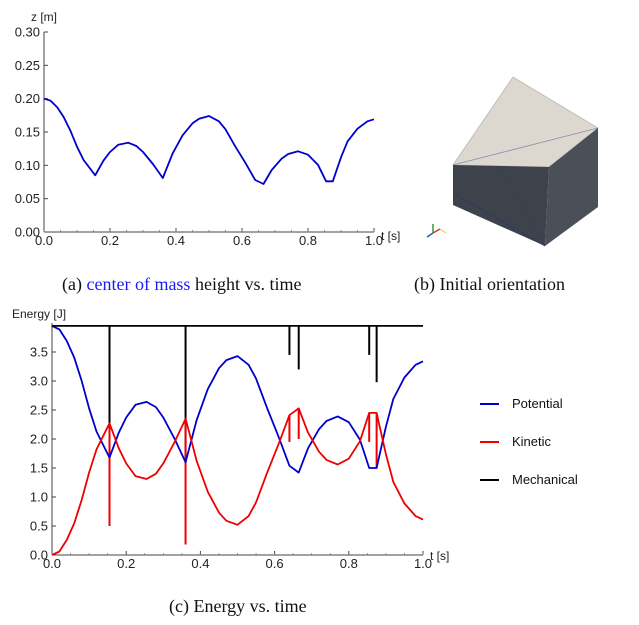  What do you see at coordinates (242, 240) in the screenshot?
I see `height-chart-x-tick-label: 0.6` at bounding box center [242, 240].